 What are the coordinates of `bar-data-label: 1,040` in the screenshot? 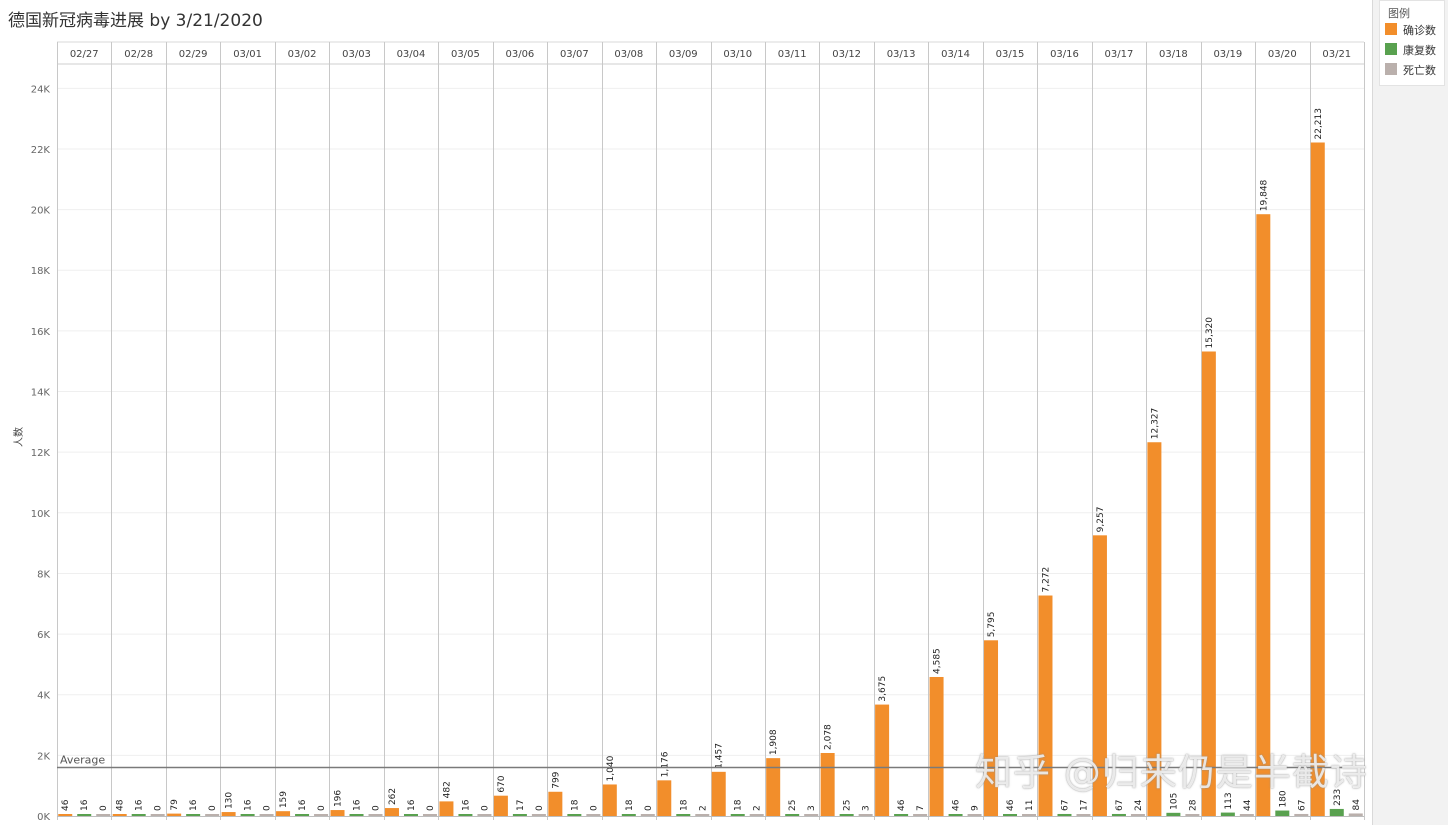 It's located at (611, 768).